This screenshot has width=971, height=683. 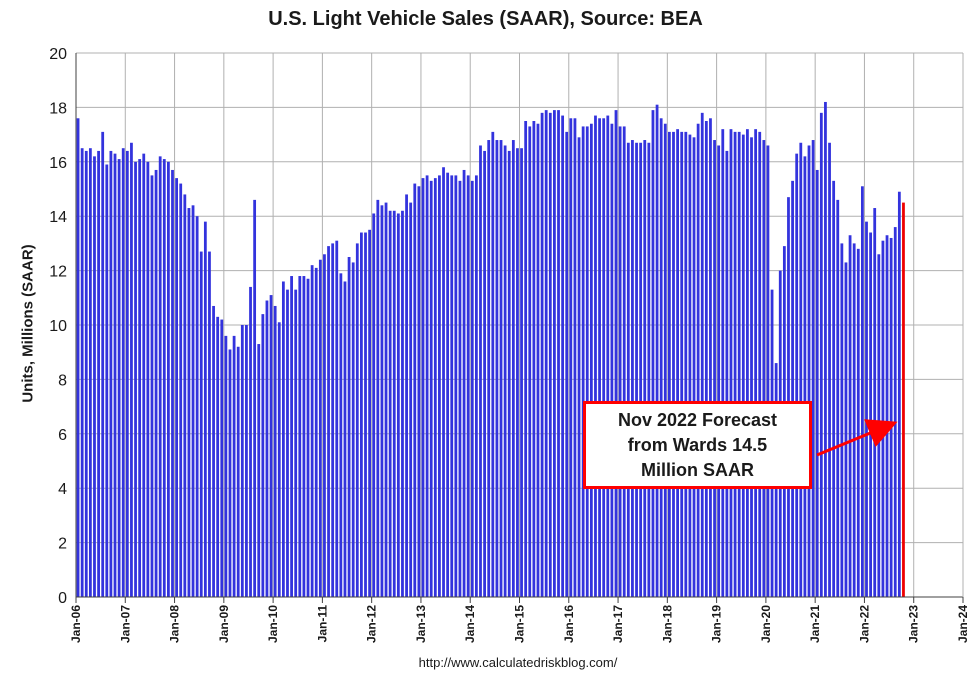 I want to click on x-tick-label: Jan-23, so click(x=914, y=624).